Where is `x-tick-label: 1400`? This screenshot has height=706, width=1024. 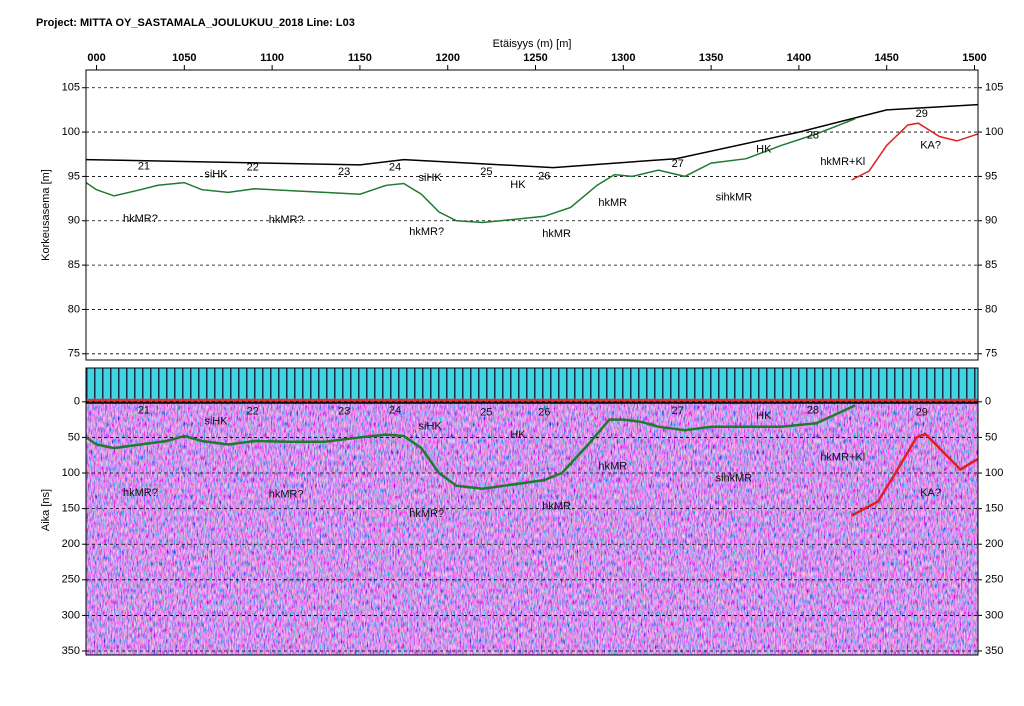
x-tick-label: 1400 is located at coordinates (799, 58).